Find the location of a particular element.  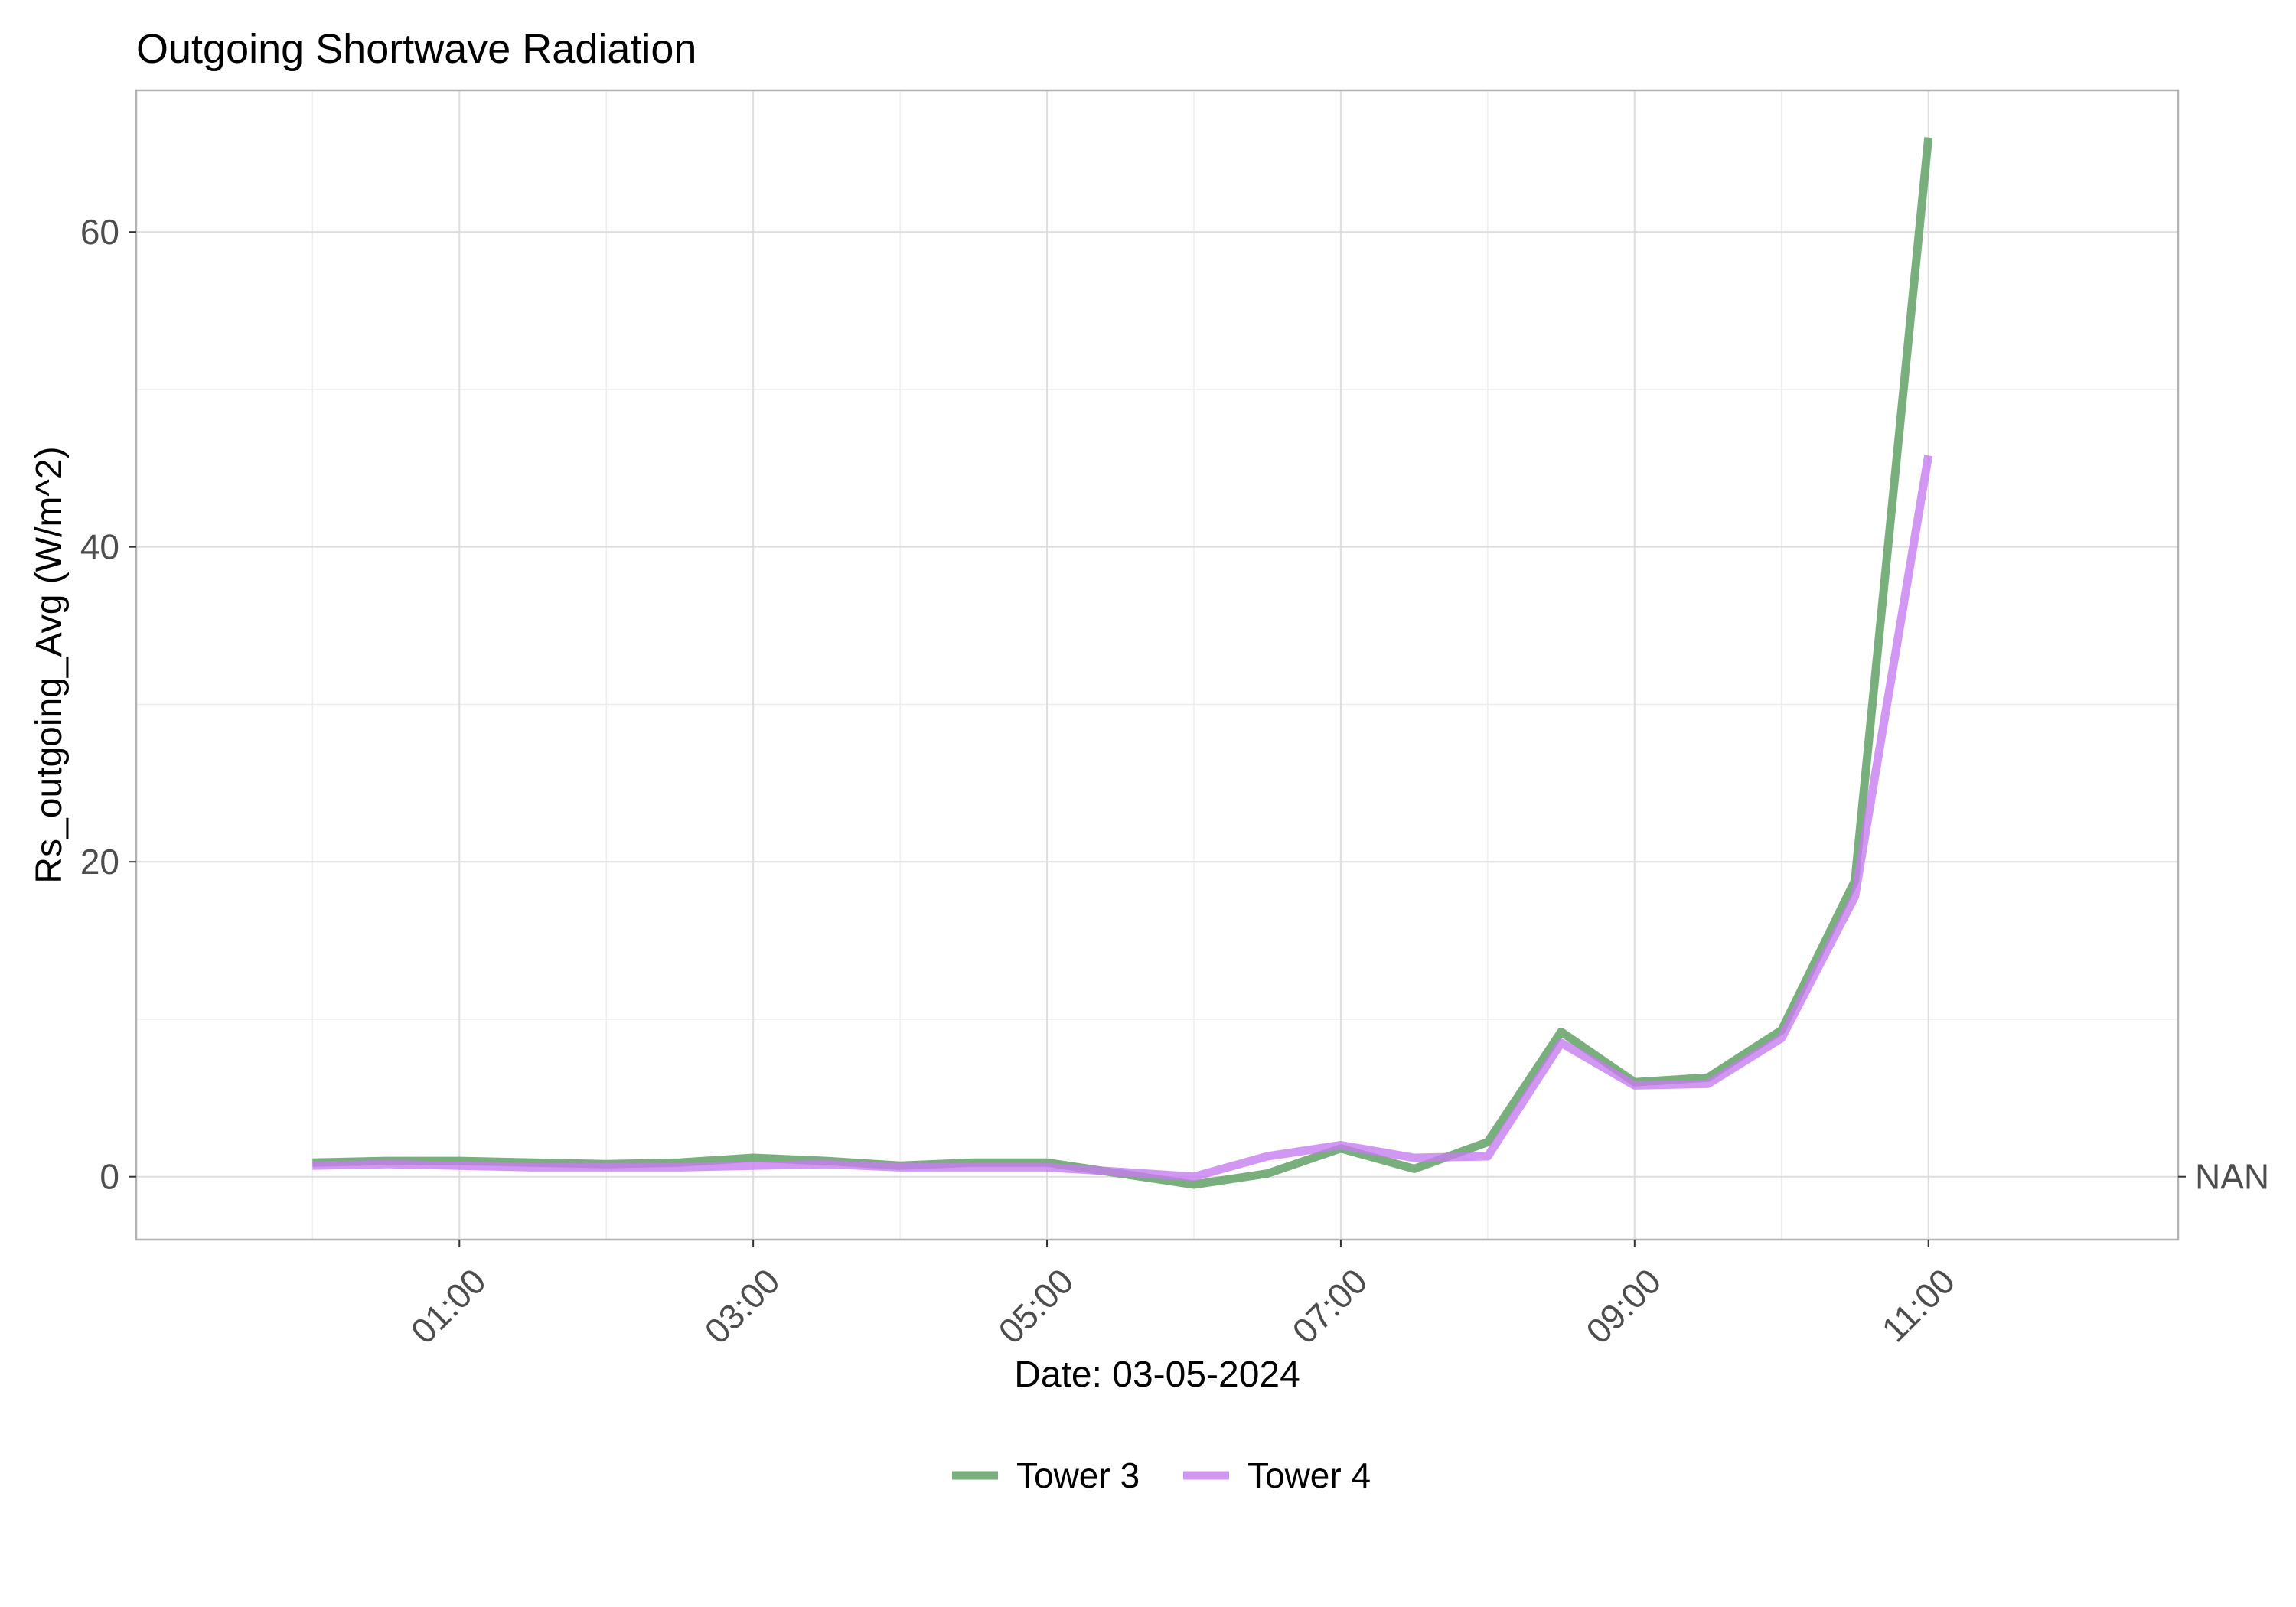

chart-title: Outgoing Shortwave Radiation is located at coordinates (416, 49).